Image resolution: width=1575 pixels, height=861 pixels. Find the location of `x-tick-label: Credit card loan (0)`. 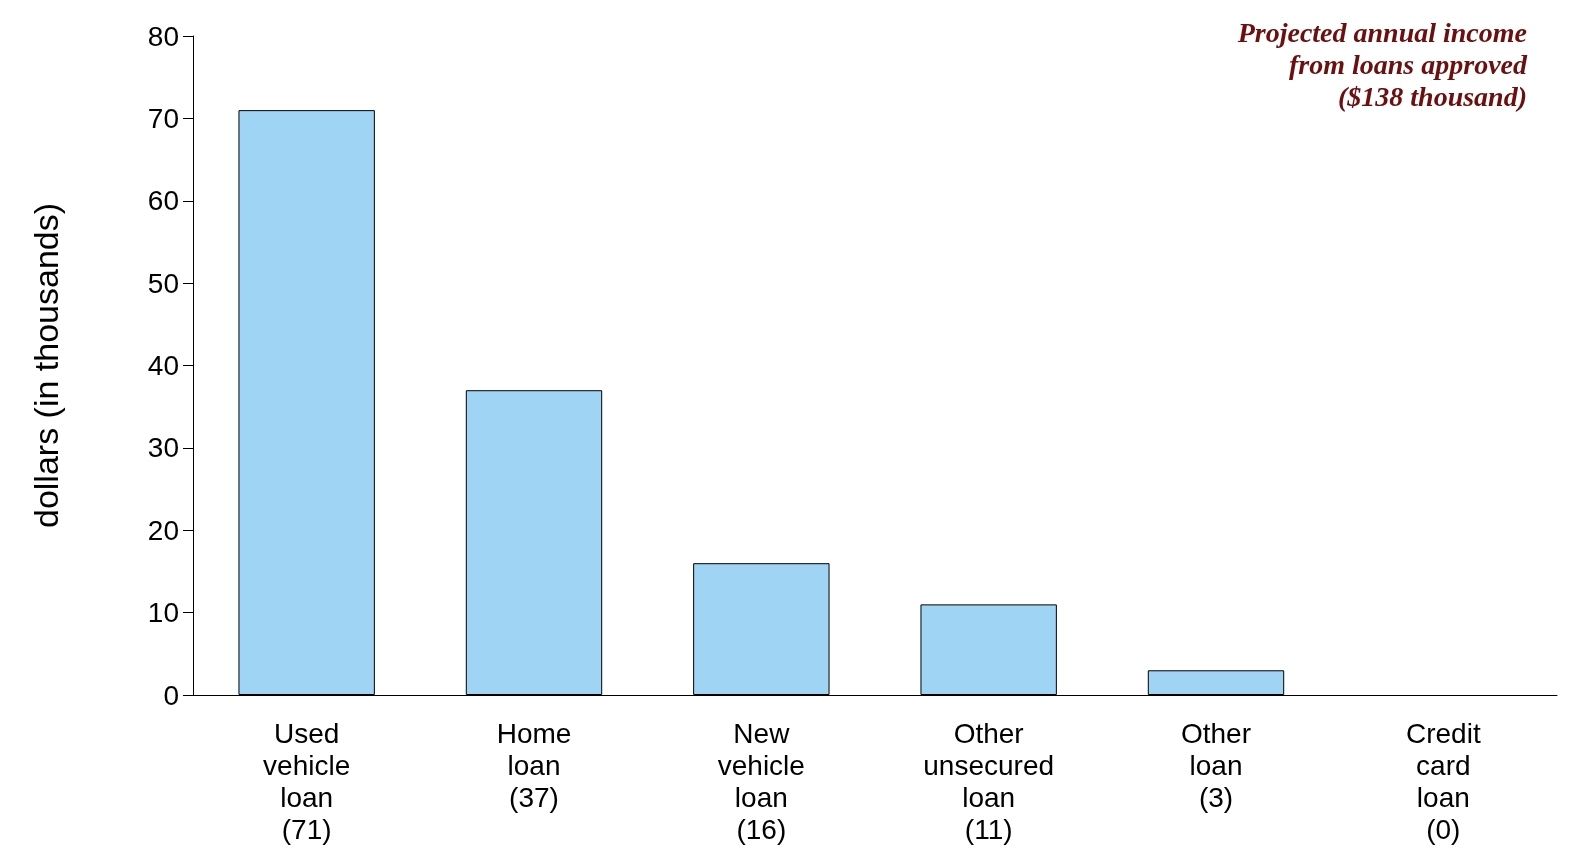

x-tick-label: Credit card loan (0) is located at coordinates (1443, 781).